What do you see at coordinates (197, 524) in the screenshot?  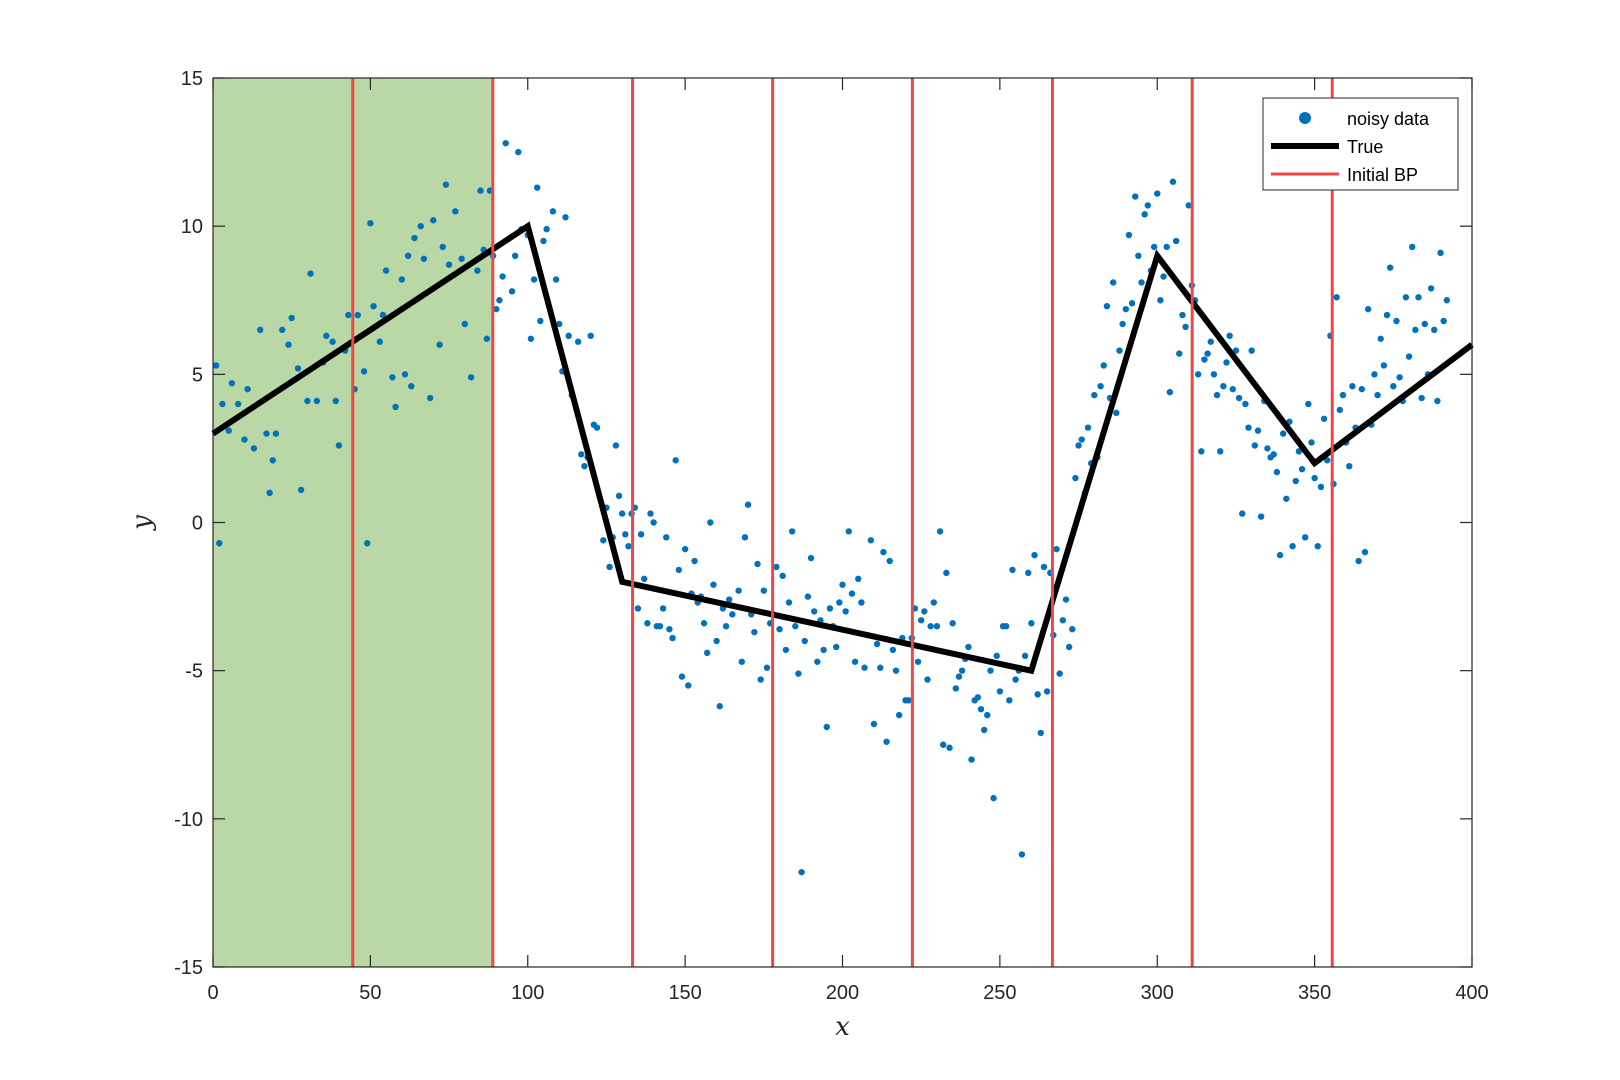 I see `y-tick-label: 0` at bounding box center [197, 524].